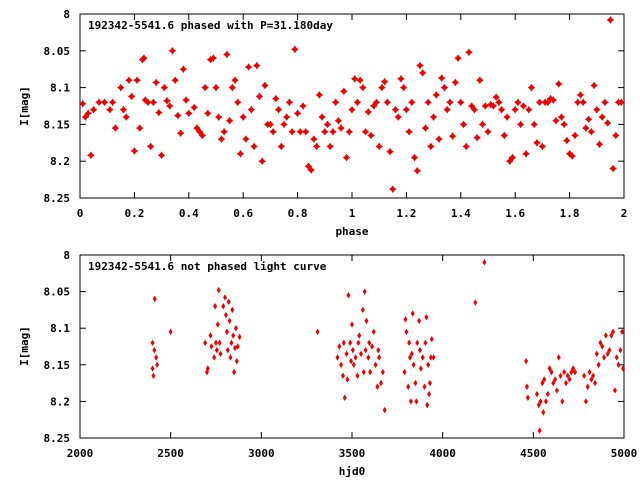  I want to click on y-tick-label: 8.25, so click(57, 438).